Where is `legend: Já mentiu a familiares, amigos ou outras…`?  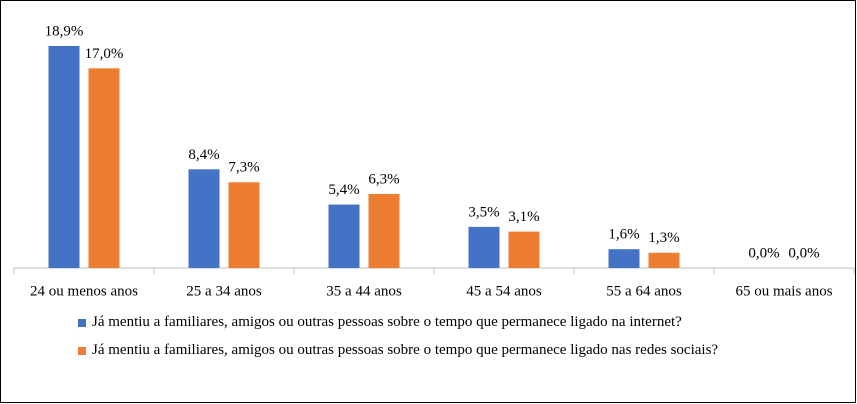 legend: Já mentiu a familiares, amigos ou outras… is located at coordinates (458, 343).